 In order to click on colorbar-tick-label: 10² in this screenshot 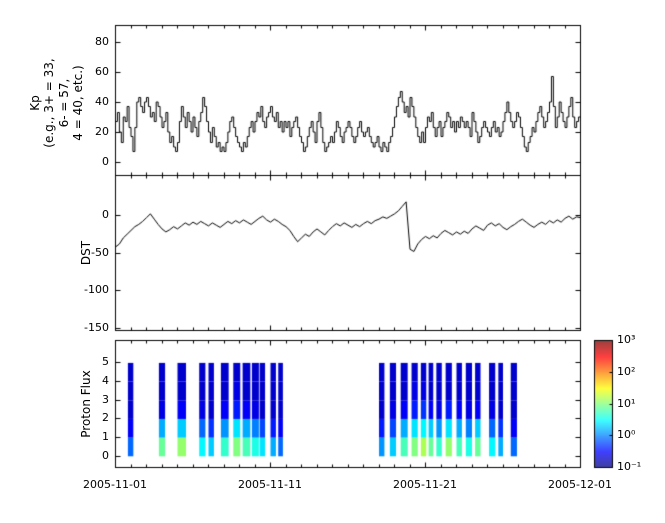, I will do `click(626, 371)`.